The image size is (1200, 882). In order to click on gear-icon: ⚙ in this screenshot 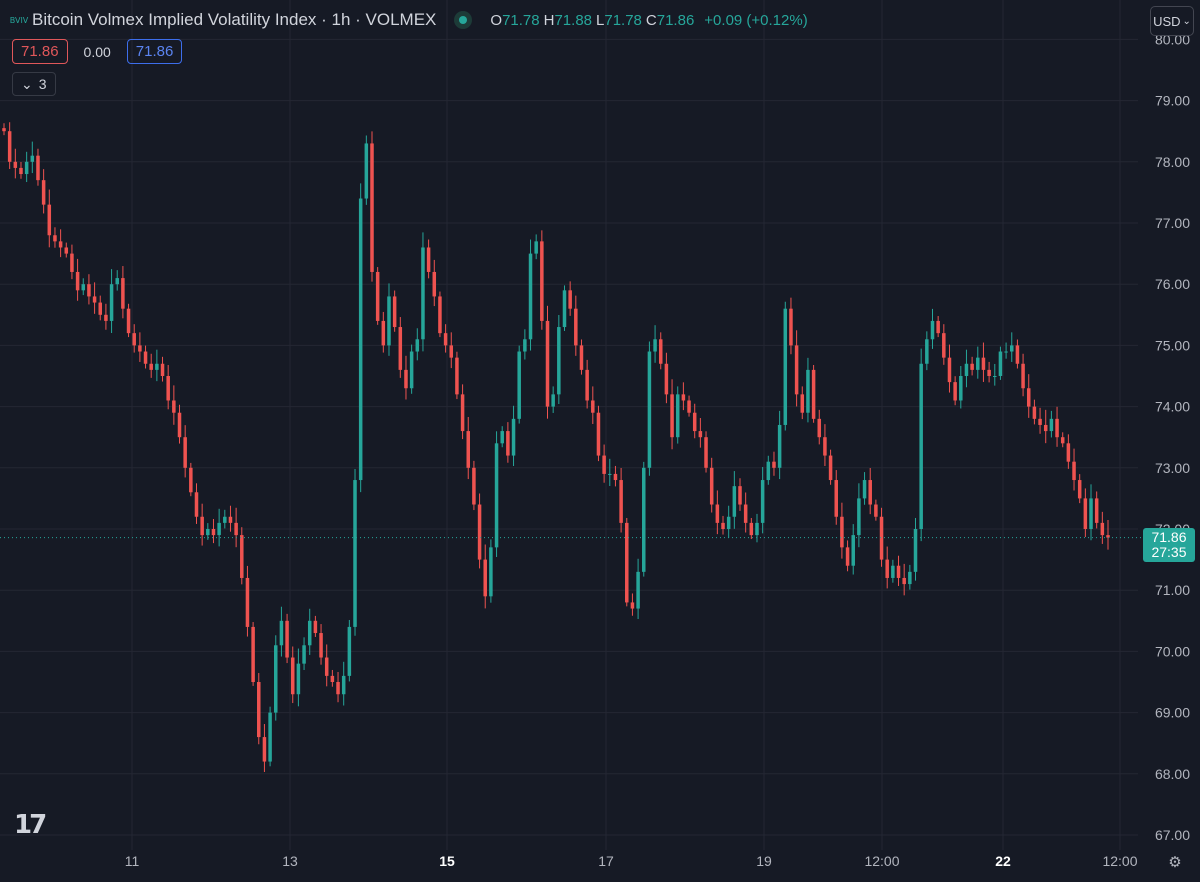, I will do `click(1175, 862)`.